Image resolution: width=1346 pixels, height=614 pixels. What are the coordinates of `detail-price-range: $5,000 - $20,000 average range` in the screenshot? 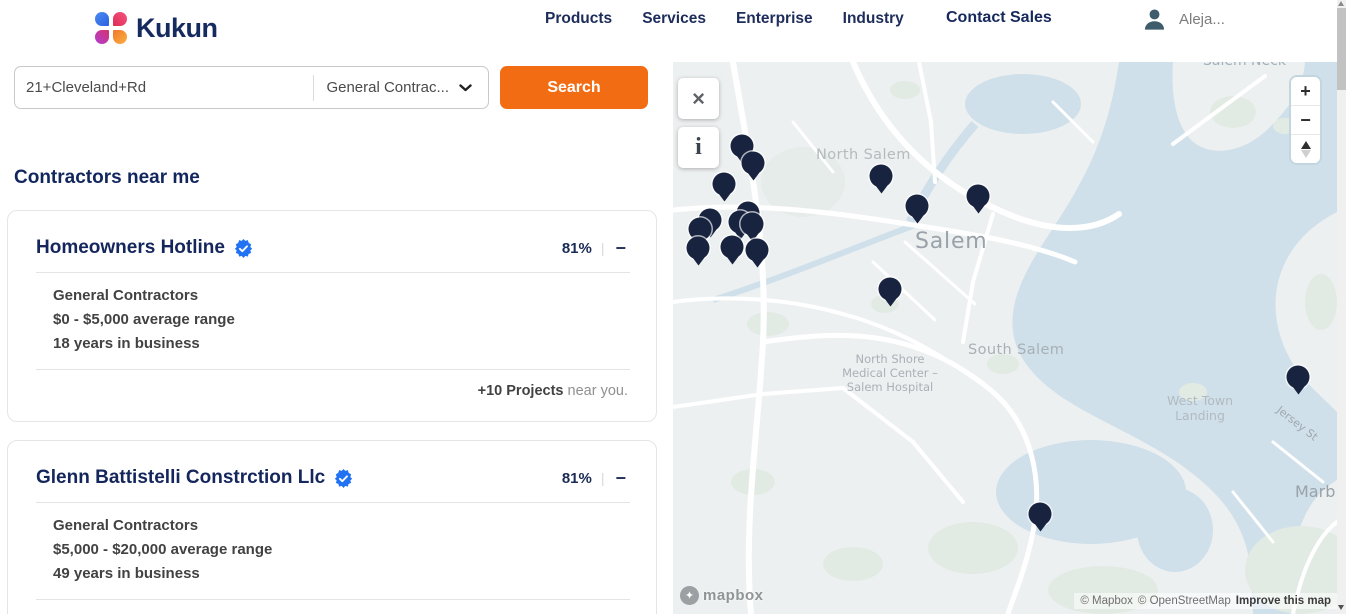 It's located at (163, 549).